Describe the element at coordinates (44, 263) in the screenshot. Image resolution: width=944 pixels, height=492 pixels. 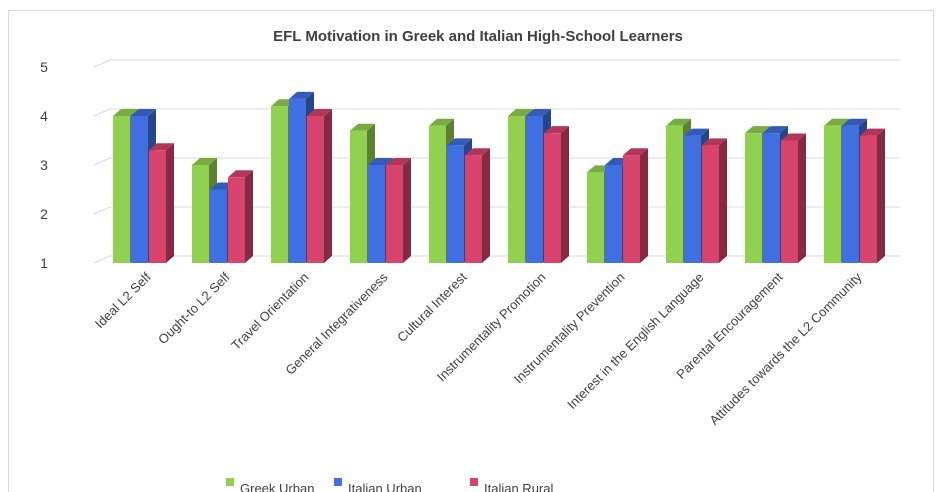
I see `y-tick-label: 1` at that location.